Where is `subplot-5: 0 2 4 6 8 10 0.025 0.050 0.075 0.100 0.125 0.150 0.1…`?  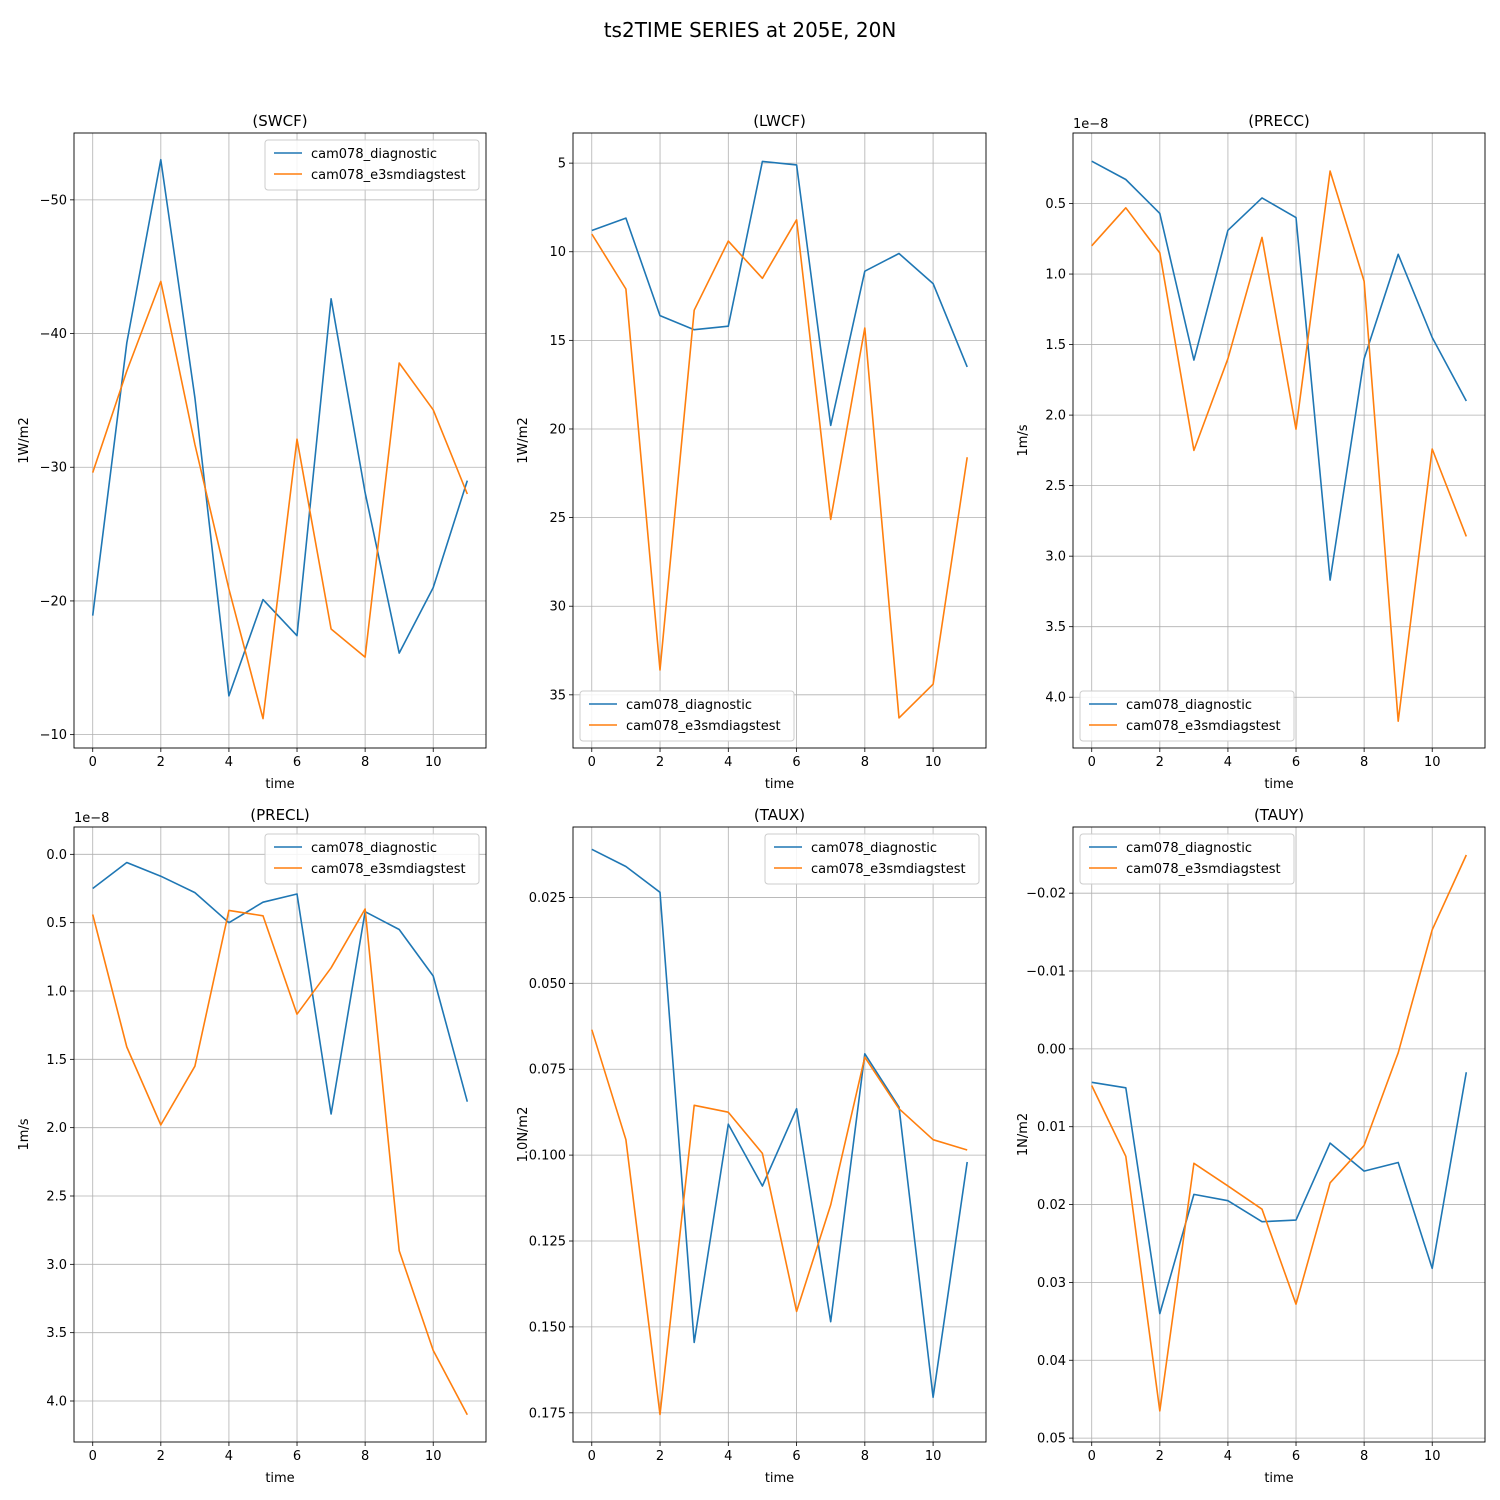
subplot-5: 0 2 4 6 8 10 0.025 0.050 0.075 0.100 0.125 0.150 0.1… is located at coordinates (751, 1146).